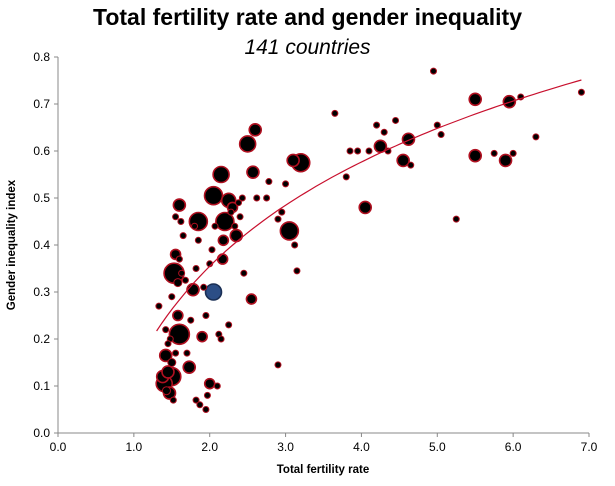 The height and width of the screenshot is (486, 615). Describe the element at coordinates (41, 386) in the screenshot. I see `y-tick-label: 0.1` at that location.